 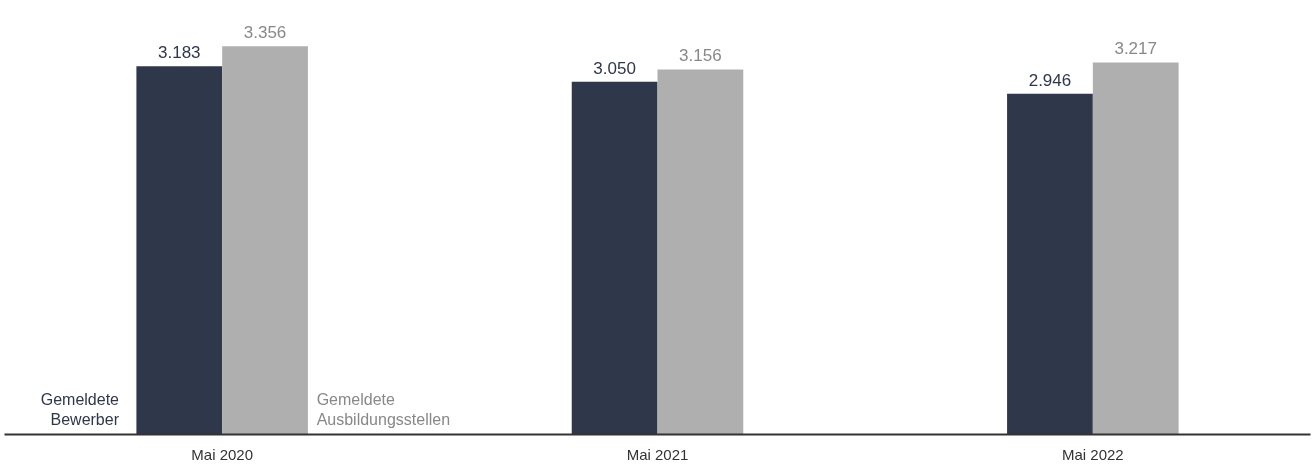 What do you see at coordinates (383, 410) in the screenshot?
I see `series-label: Gemeldete Ausbildungsstellen` at bounding box center [383, 410].